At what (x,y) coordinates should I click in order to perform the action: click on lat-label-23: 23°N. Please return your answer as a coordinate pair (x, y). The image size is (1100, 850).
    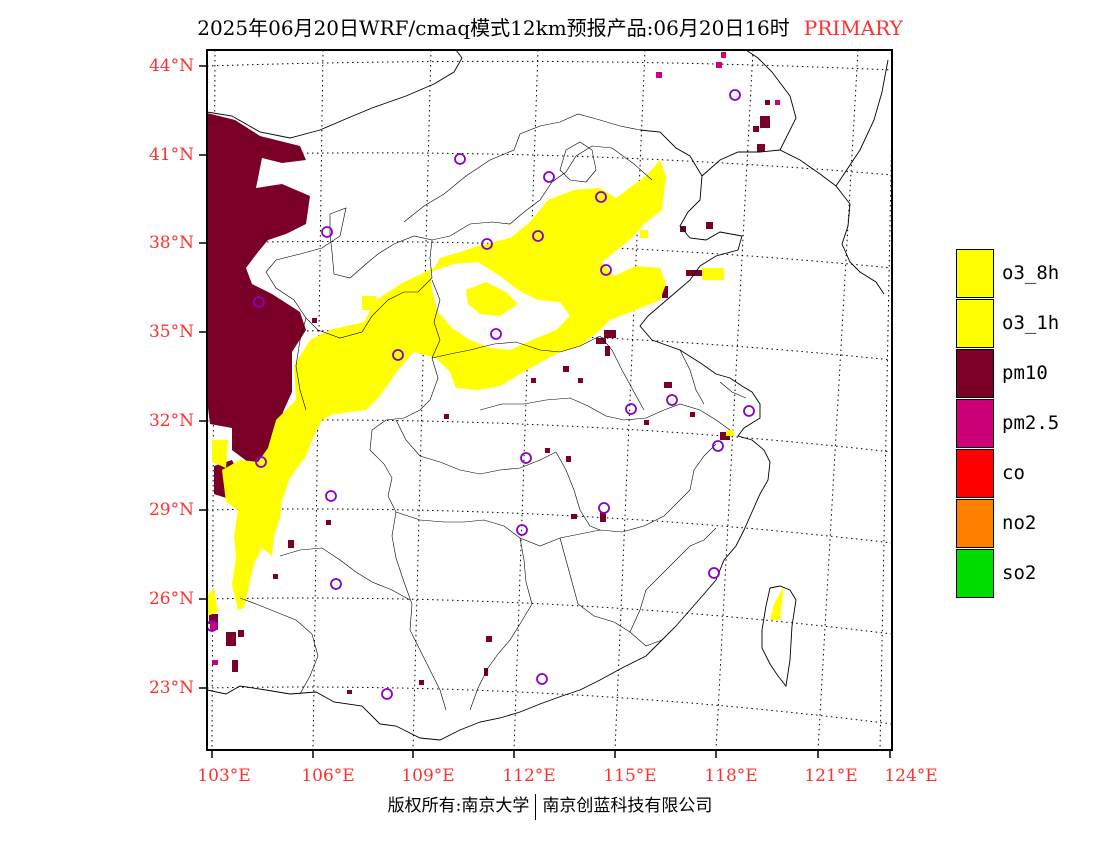
    Looking at the image, I should click on (171, 688).